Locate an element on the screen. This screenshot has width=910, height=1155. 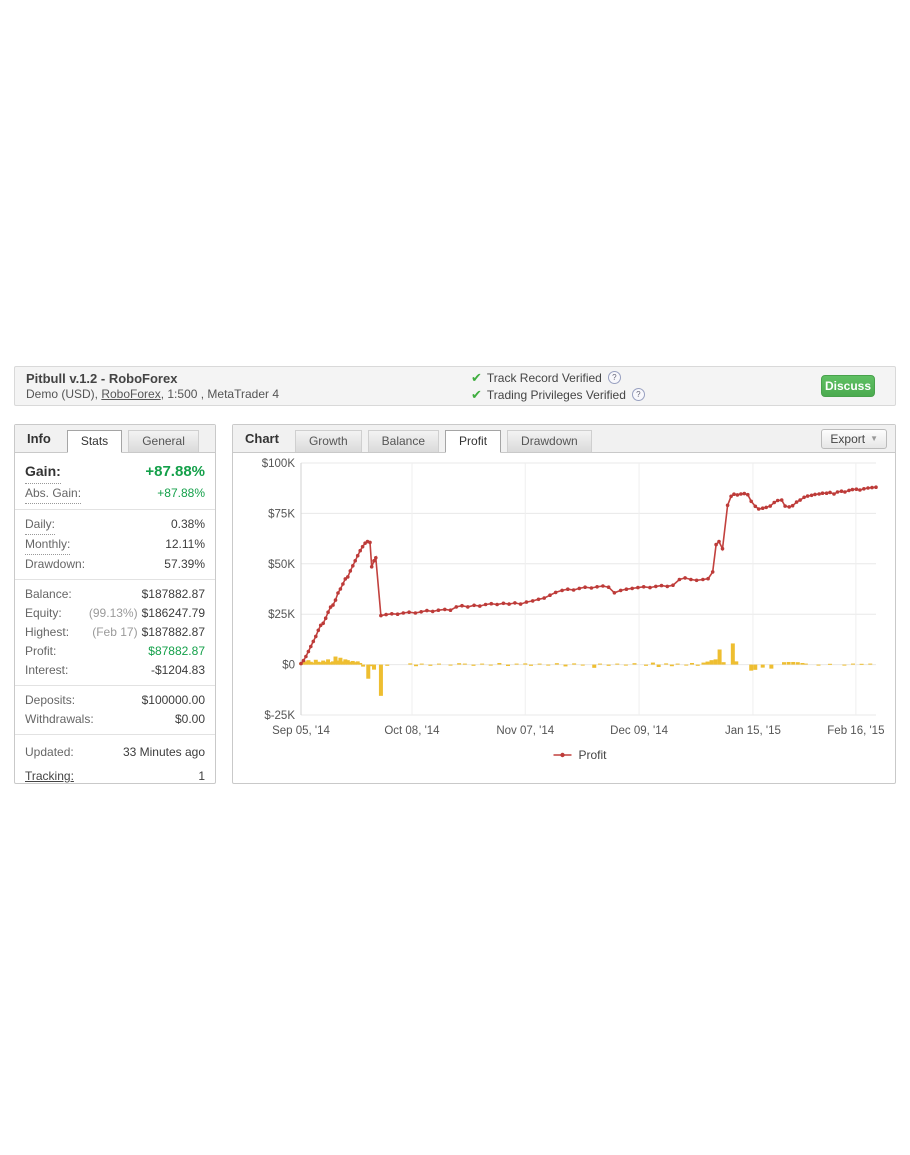
info-panel-tabstrip: Info Stats General is located at coordinates (115, 439).